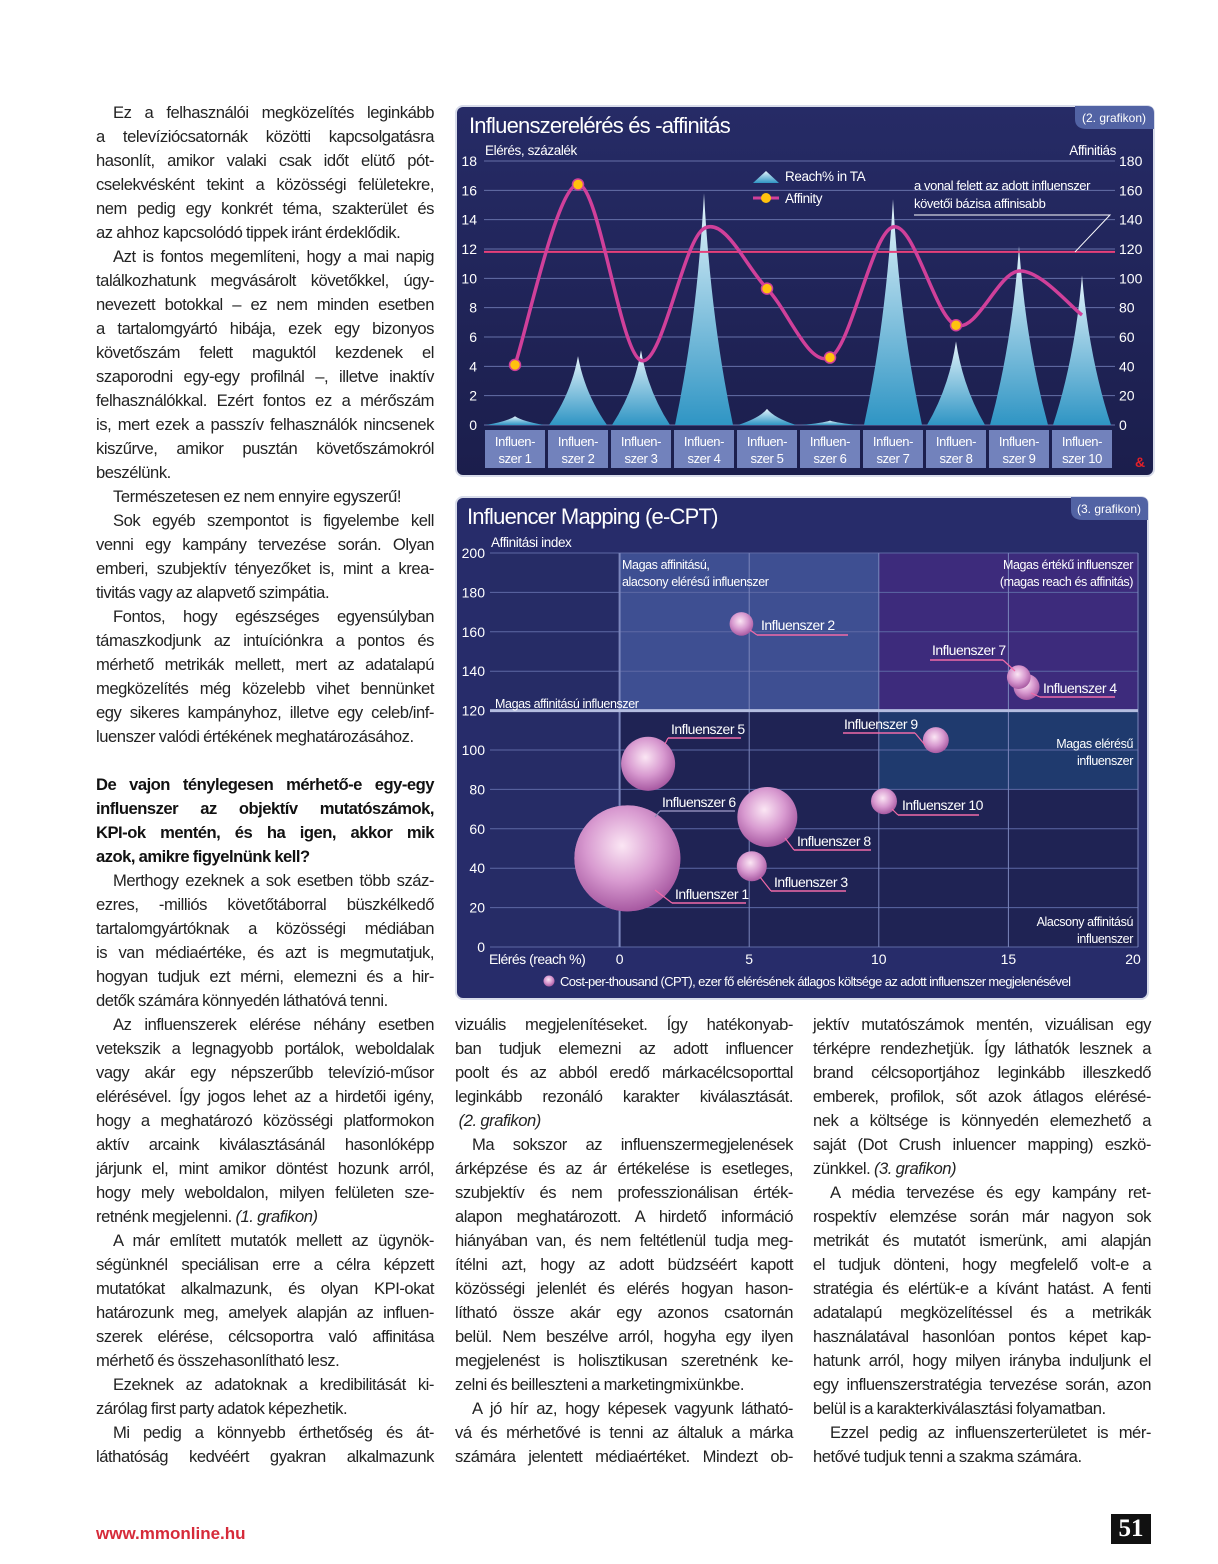 This screenshot has width=1218, height=1564. I want to click on footer-website-link: www.mmonline.hu, so click(171, 1533).